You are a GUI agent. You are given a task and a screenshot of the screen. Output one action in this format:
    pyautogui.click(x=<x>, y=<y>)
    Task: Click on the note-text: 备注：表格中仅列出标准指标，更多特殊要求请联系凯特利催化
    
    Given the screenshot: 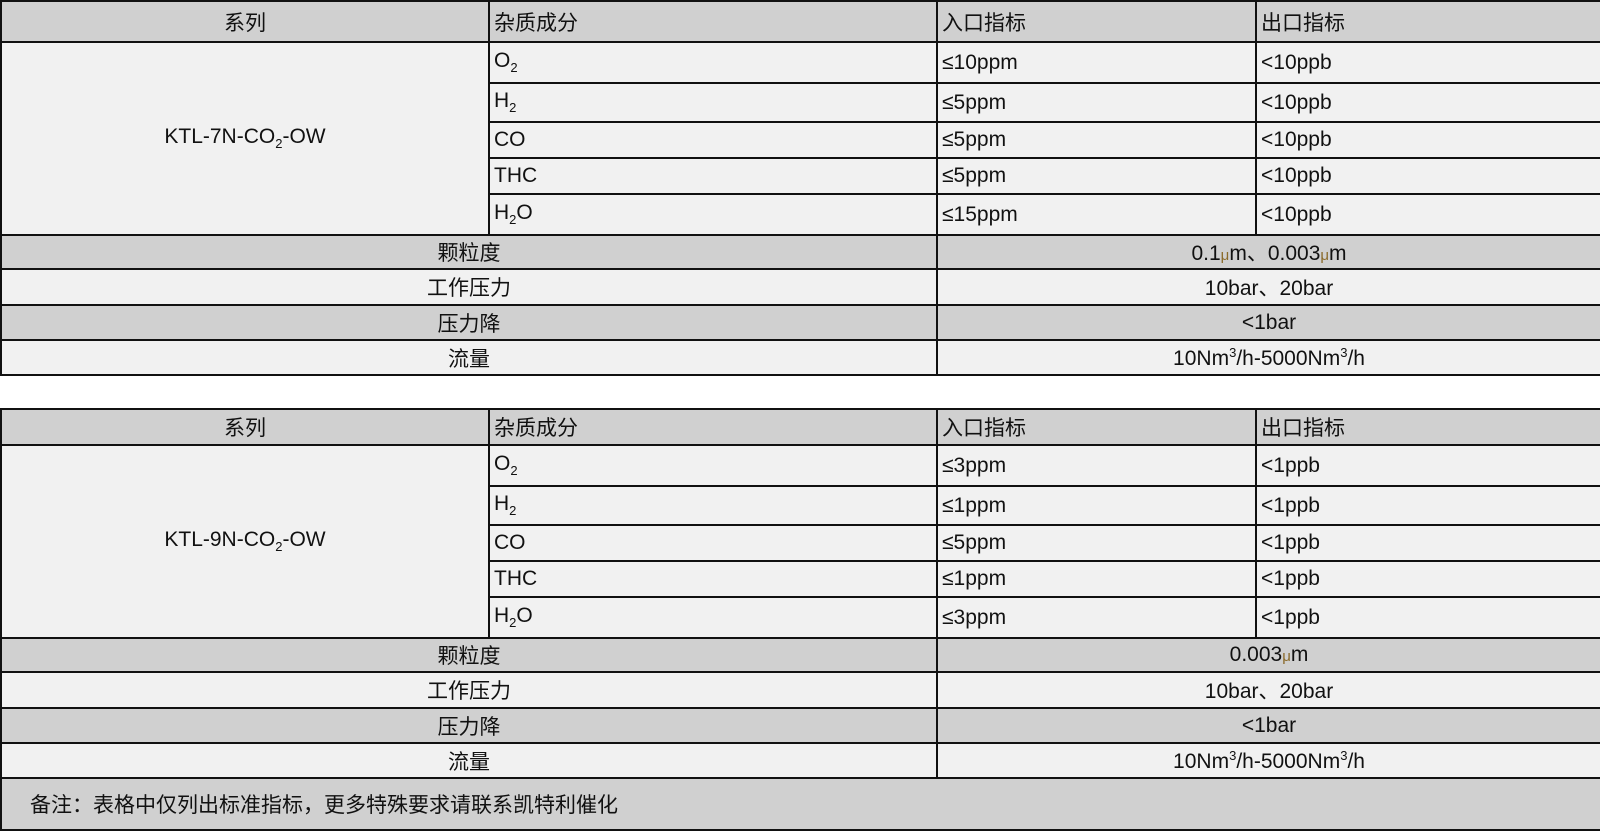 What is the action you would take?
    pyautogui.click(x=800, y=804)
    